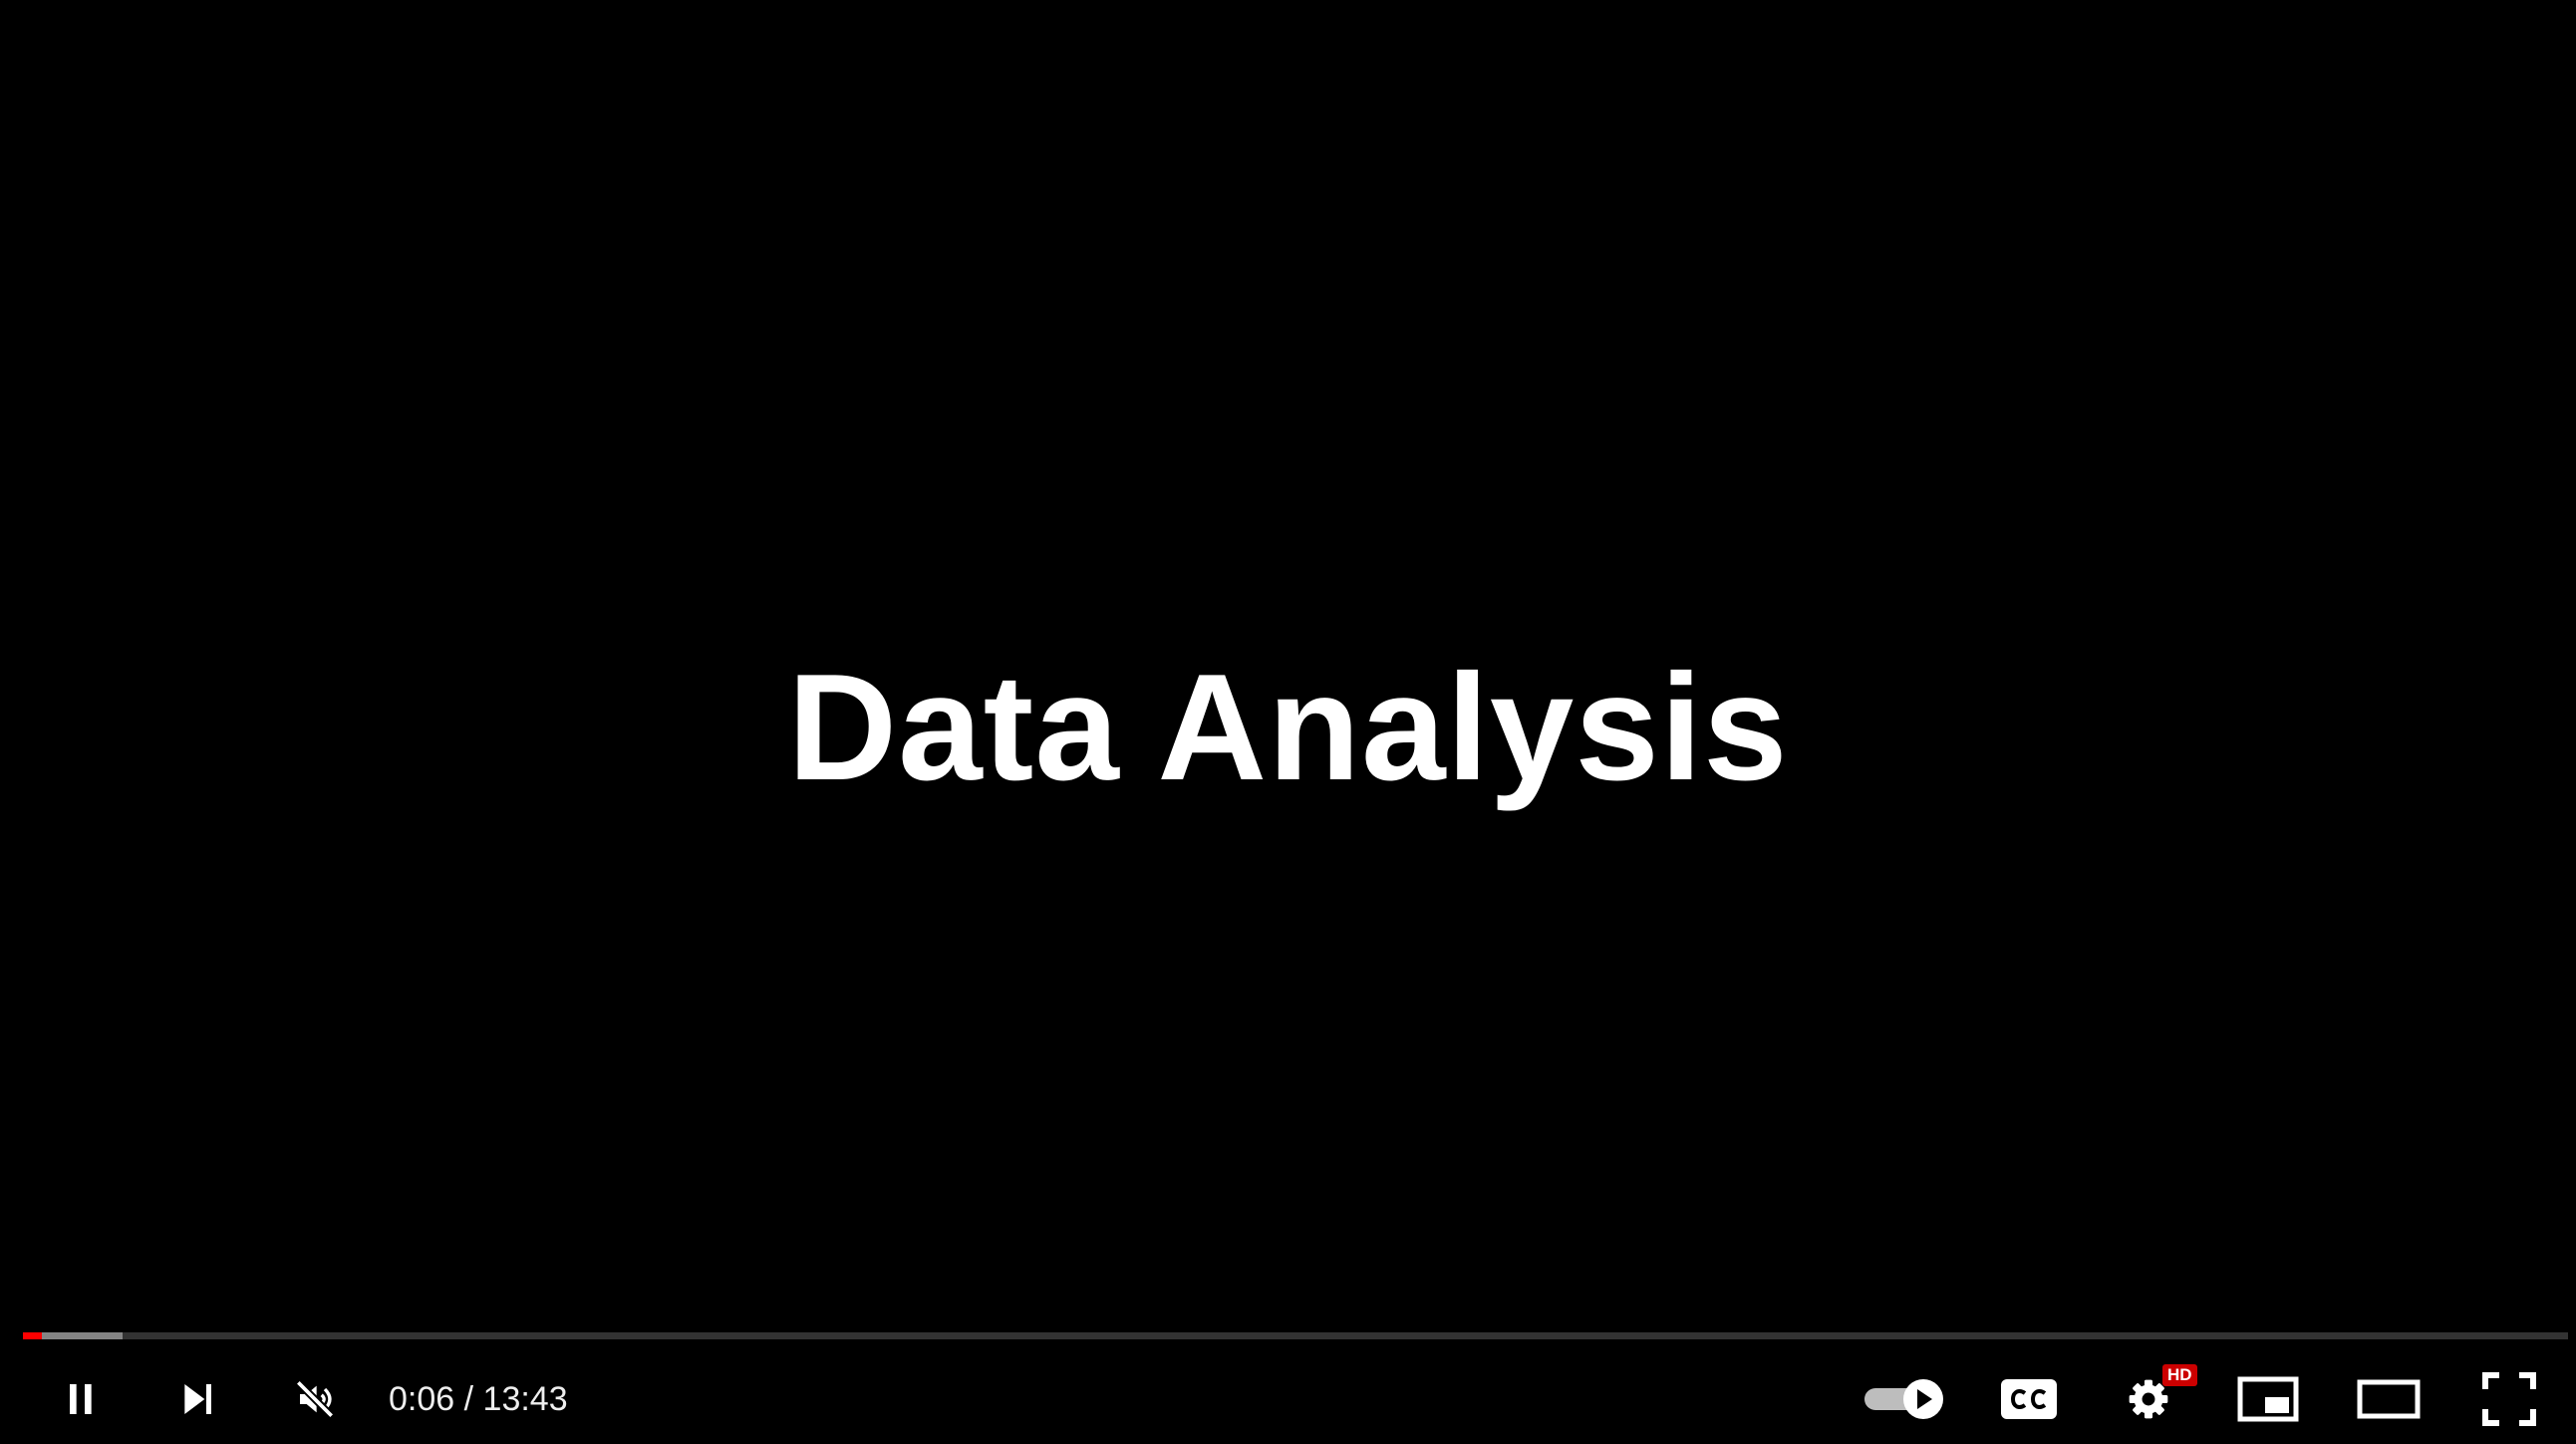 Image resolution: width=2576 pixels, height=1444 pixels. I want to click on mute-button, so click(315, 1399).